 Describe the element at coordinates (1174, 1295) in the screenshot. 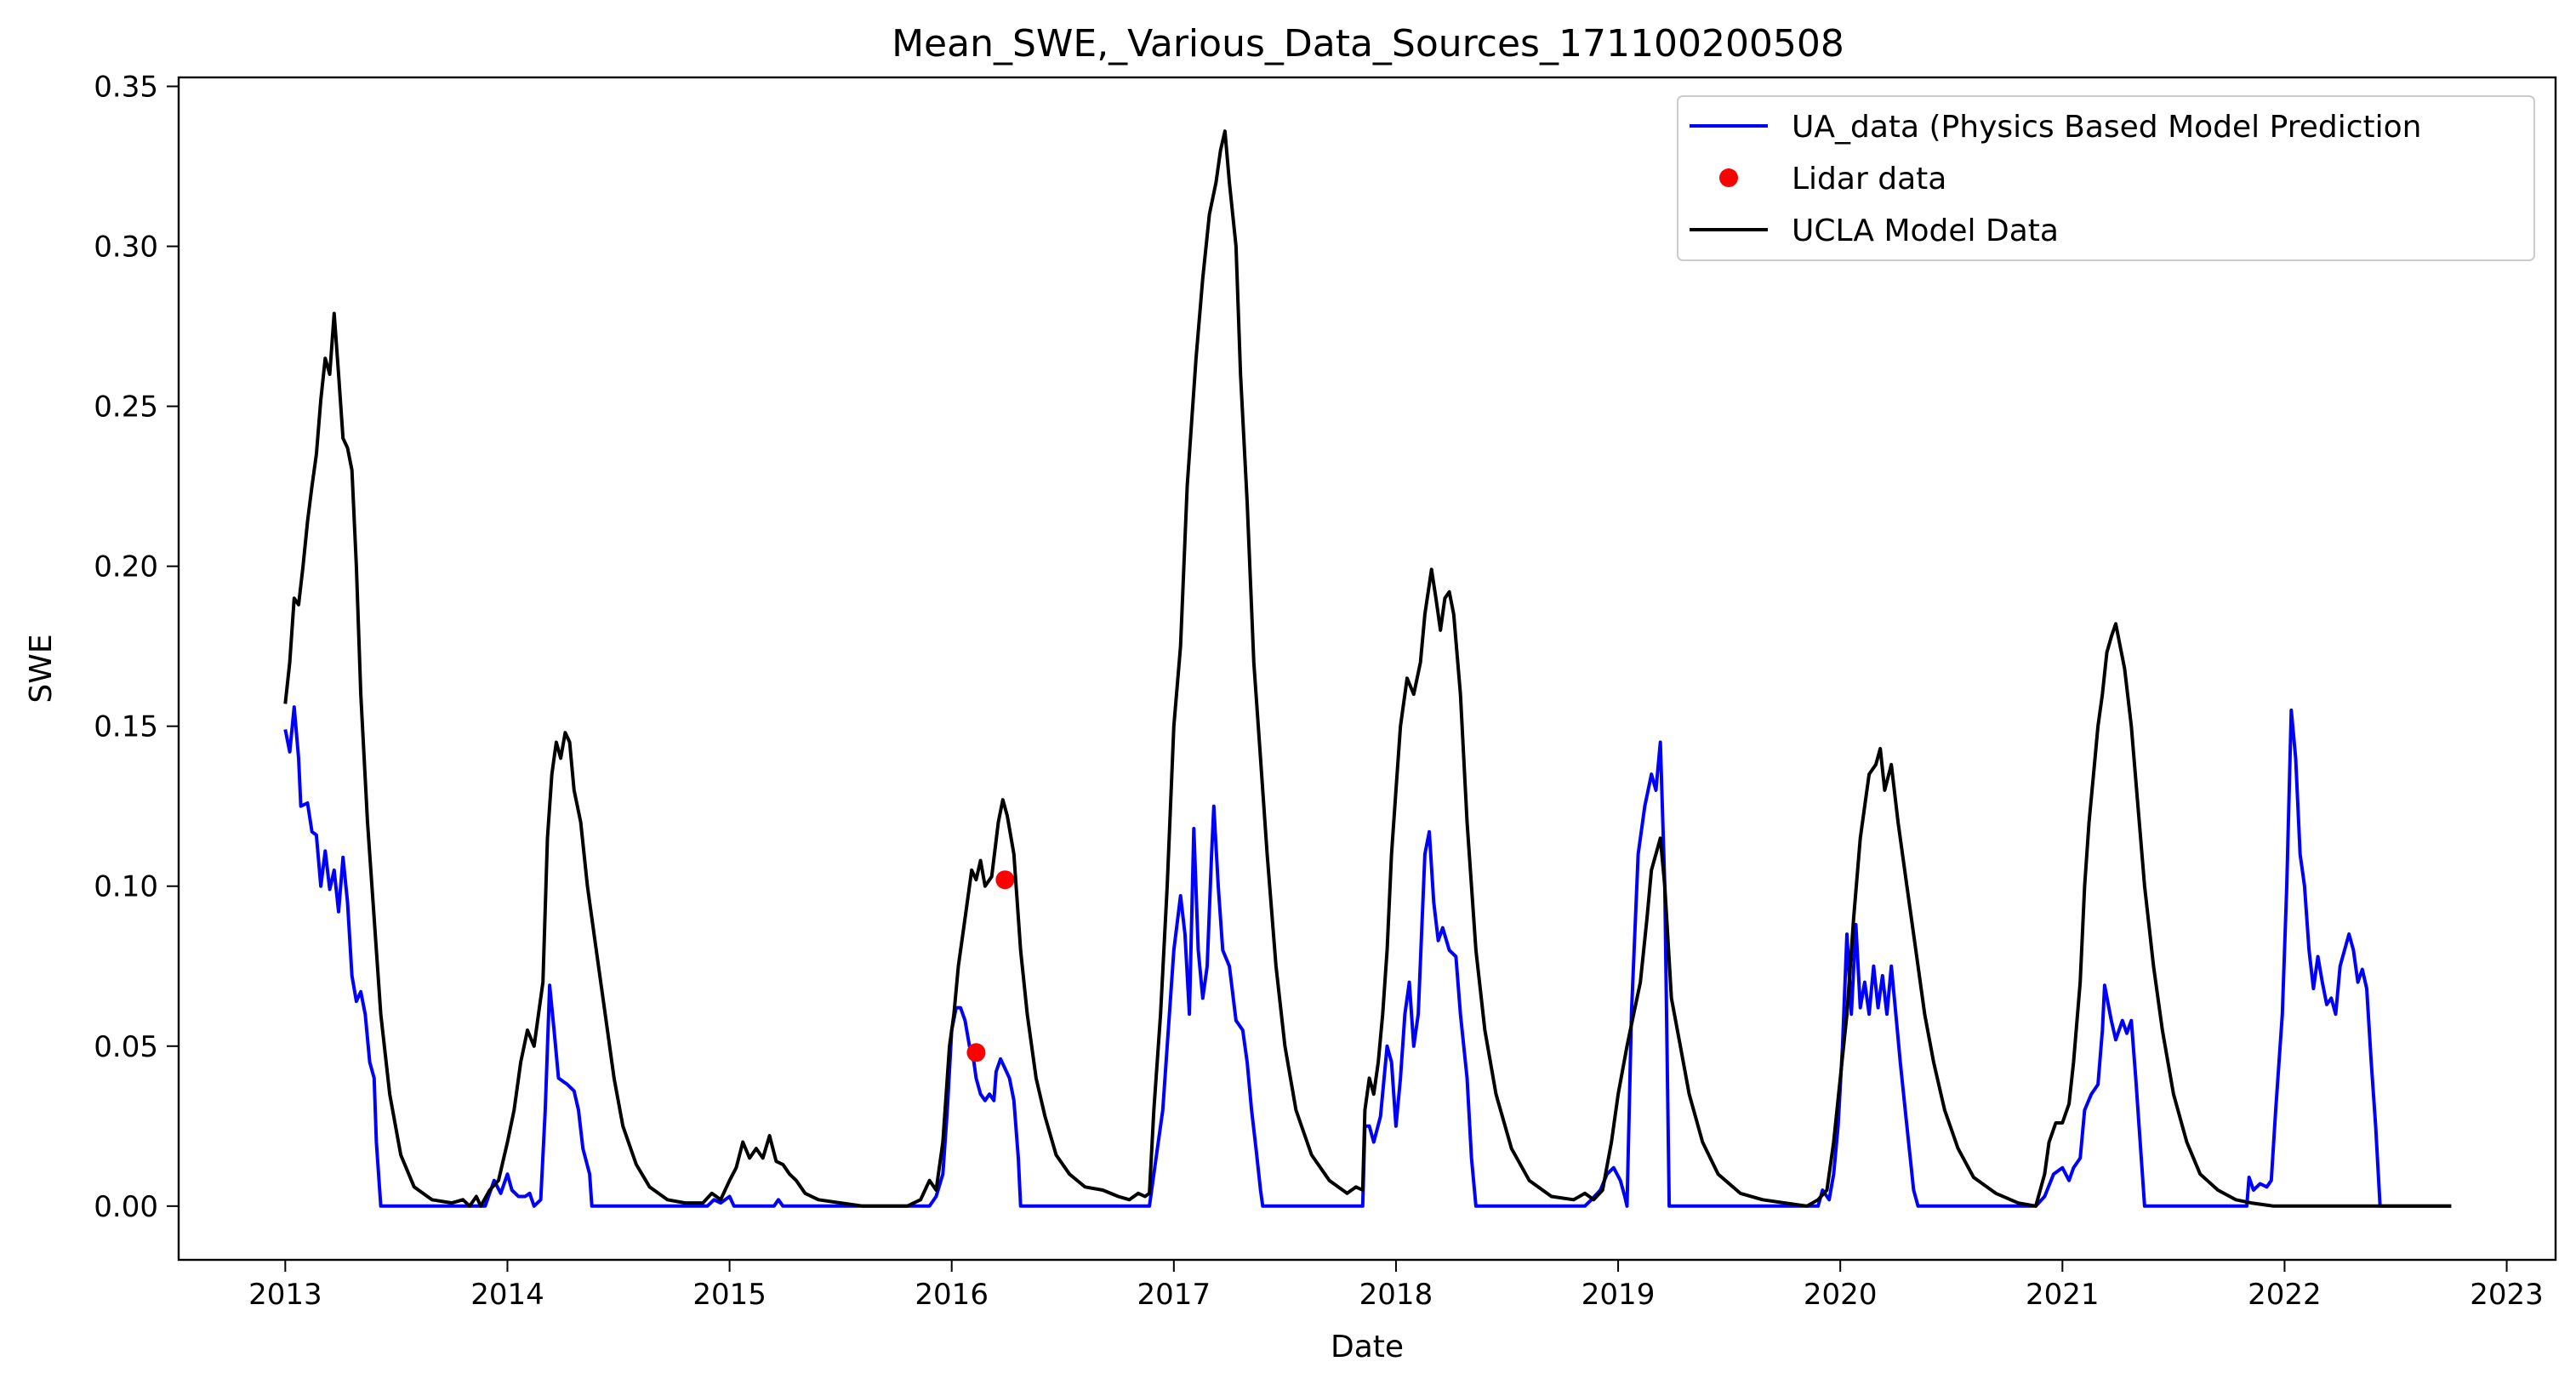

I see `x-tick-label: 2017` at that location.